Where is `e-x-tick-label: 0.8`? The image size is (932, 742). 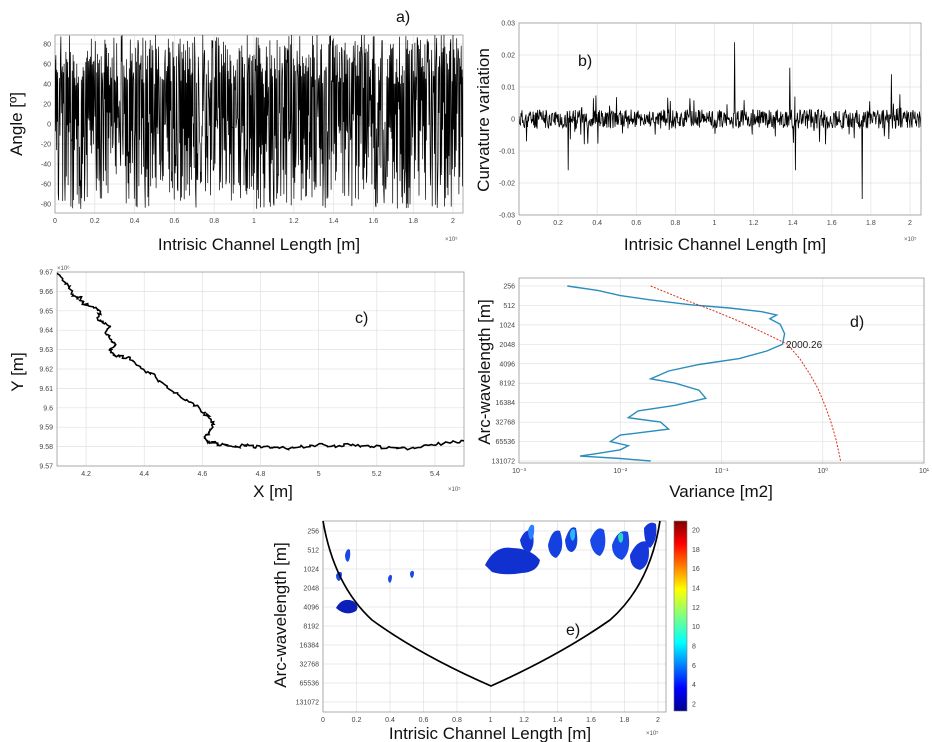
e-x-tick-label: 0.8 is located at coordinates (457, 720).